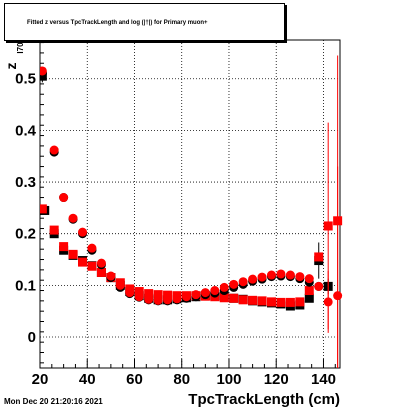  Describe the element at coordinates (87, 379) in the screenshot. I see `x-tick-label: 40` at that location.